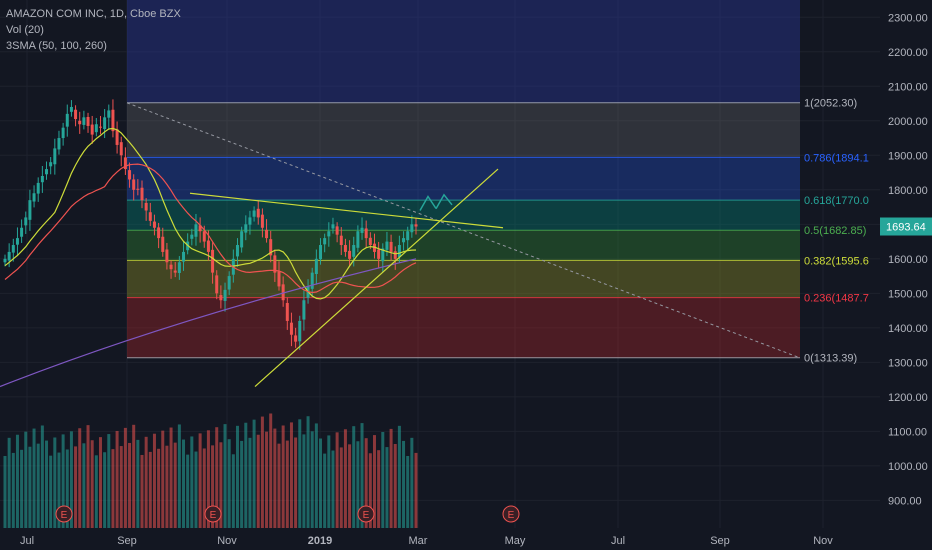 The height and width of the screenshot is (550, 932). I want to click on legend-symbol: AMAZON COM INC, 1D, Cboe BZX, so click(93, 14).